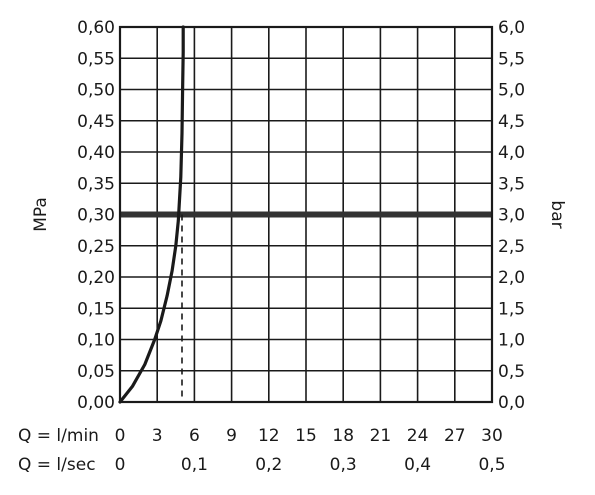 The image size is (595, 495). What do you see at coordinates (96, 28) in the screenshot?
I see `y-left-tick-label: 0,60` at bounding box center [96, 28].